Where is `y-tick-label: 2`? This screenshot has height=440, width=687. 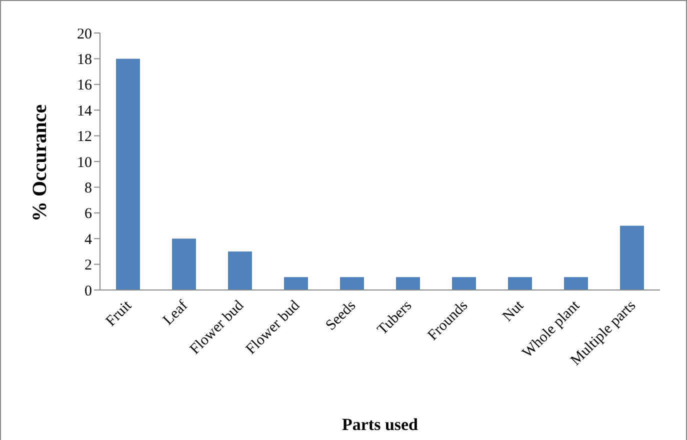 y-tick-label: 2 is located at coordinates (88, 266).